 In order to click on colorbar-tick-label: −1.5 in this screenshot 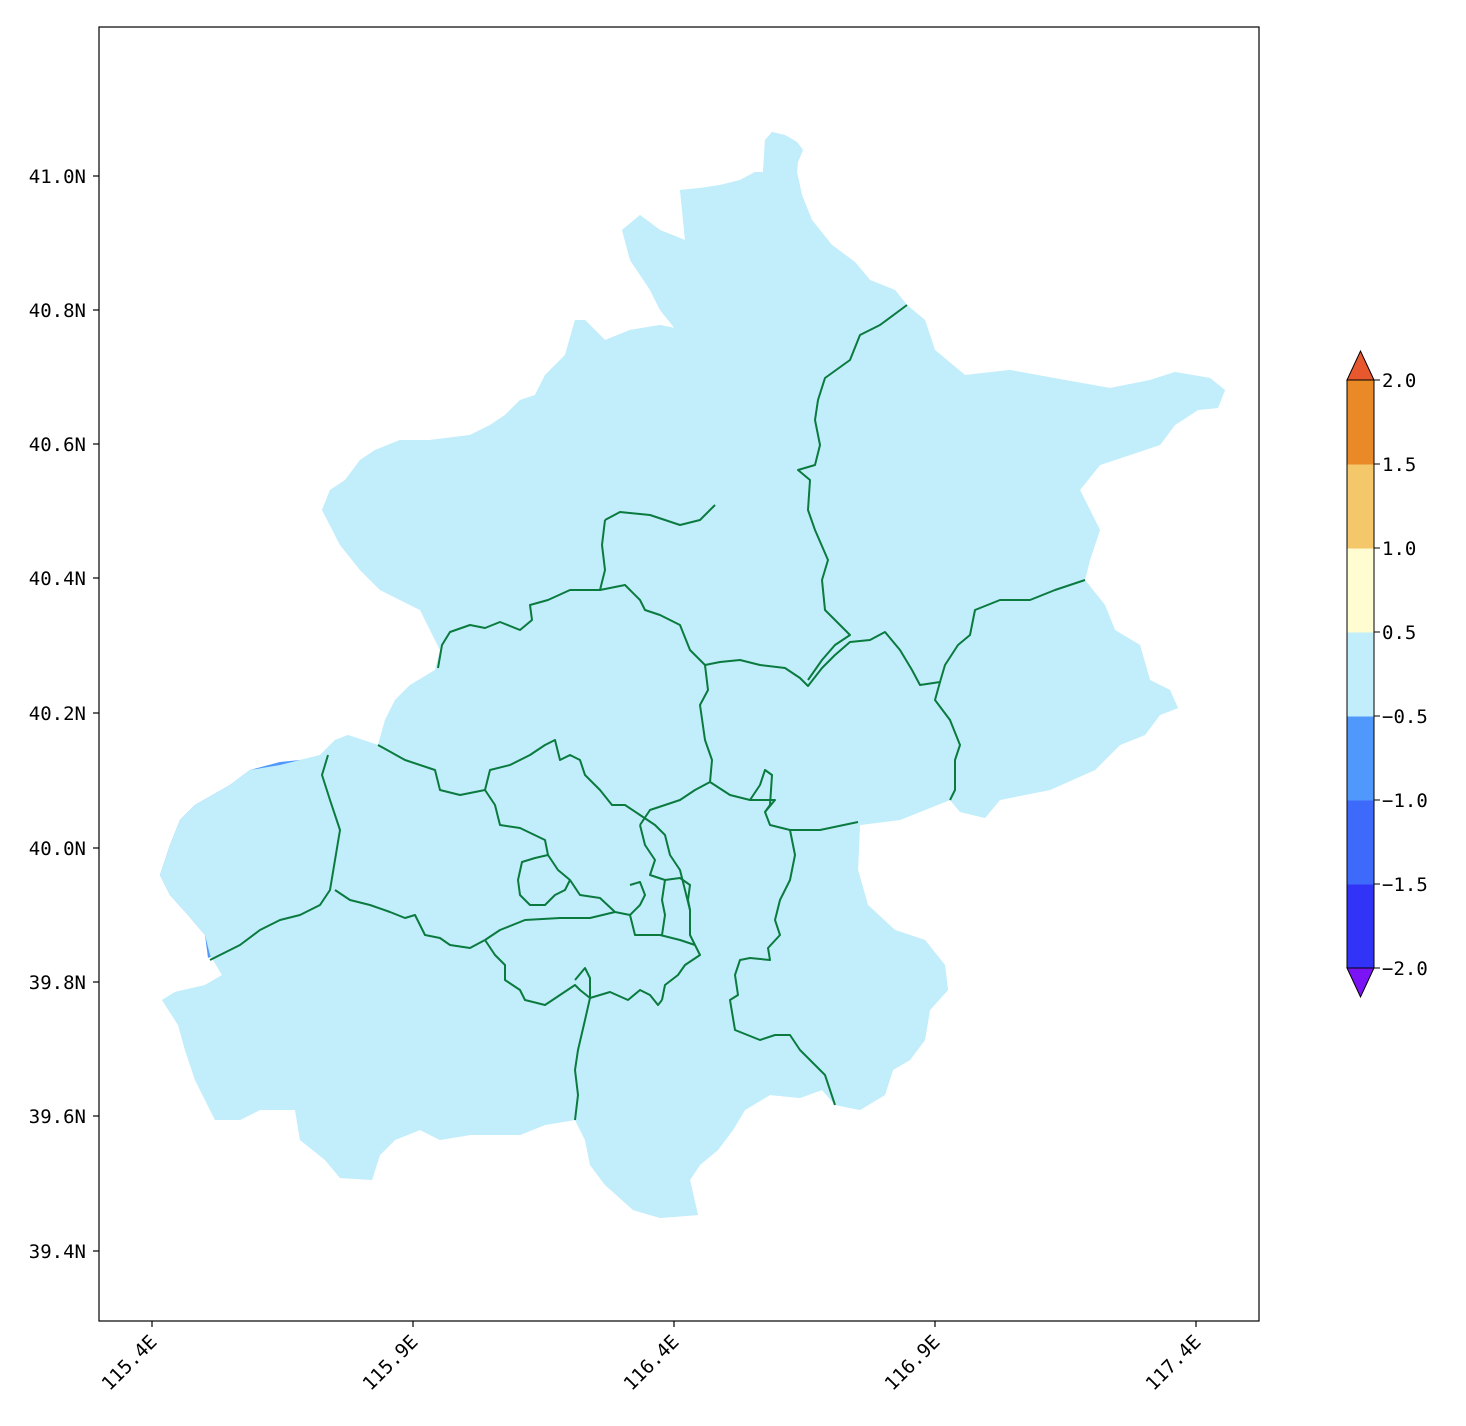, I will do `click(1405, 885)`.